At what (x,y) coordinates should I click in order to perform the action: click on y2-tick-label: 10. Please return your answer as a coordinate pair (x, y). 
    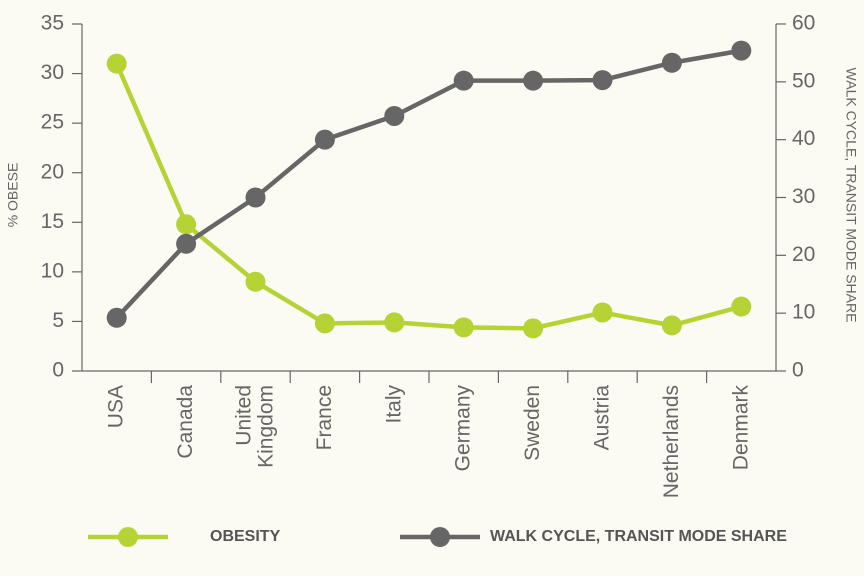
    Looking at the image, I should click on (803, 312).